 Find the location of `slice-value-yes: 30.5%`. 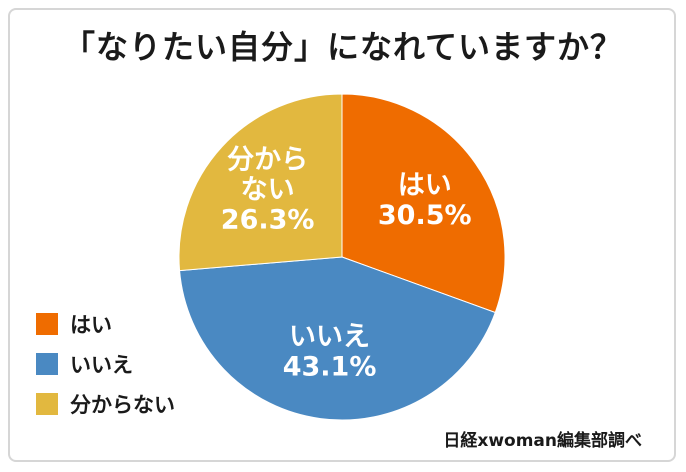

slice-value-yes: 30.5% is located at coordinates (425, 215).